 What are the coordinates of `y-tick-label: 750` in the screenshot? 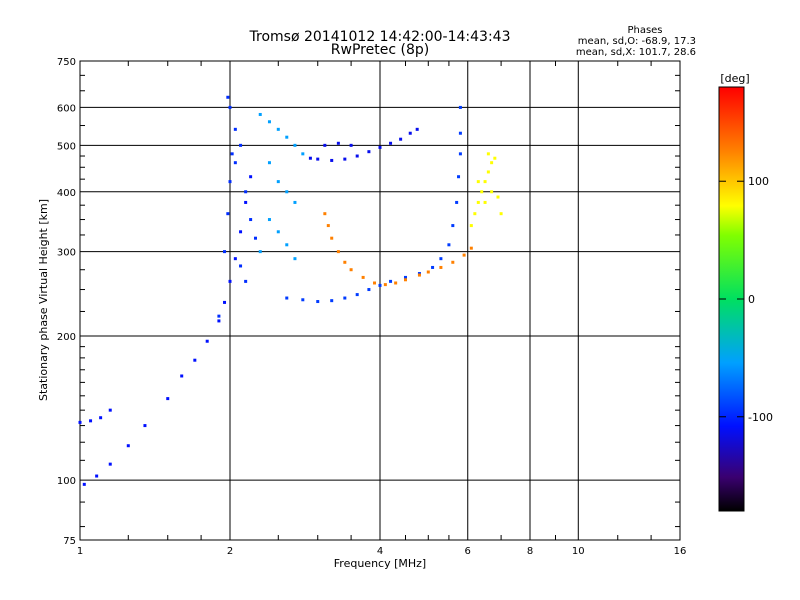 It's located at (66, 62).